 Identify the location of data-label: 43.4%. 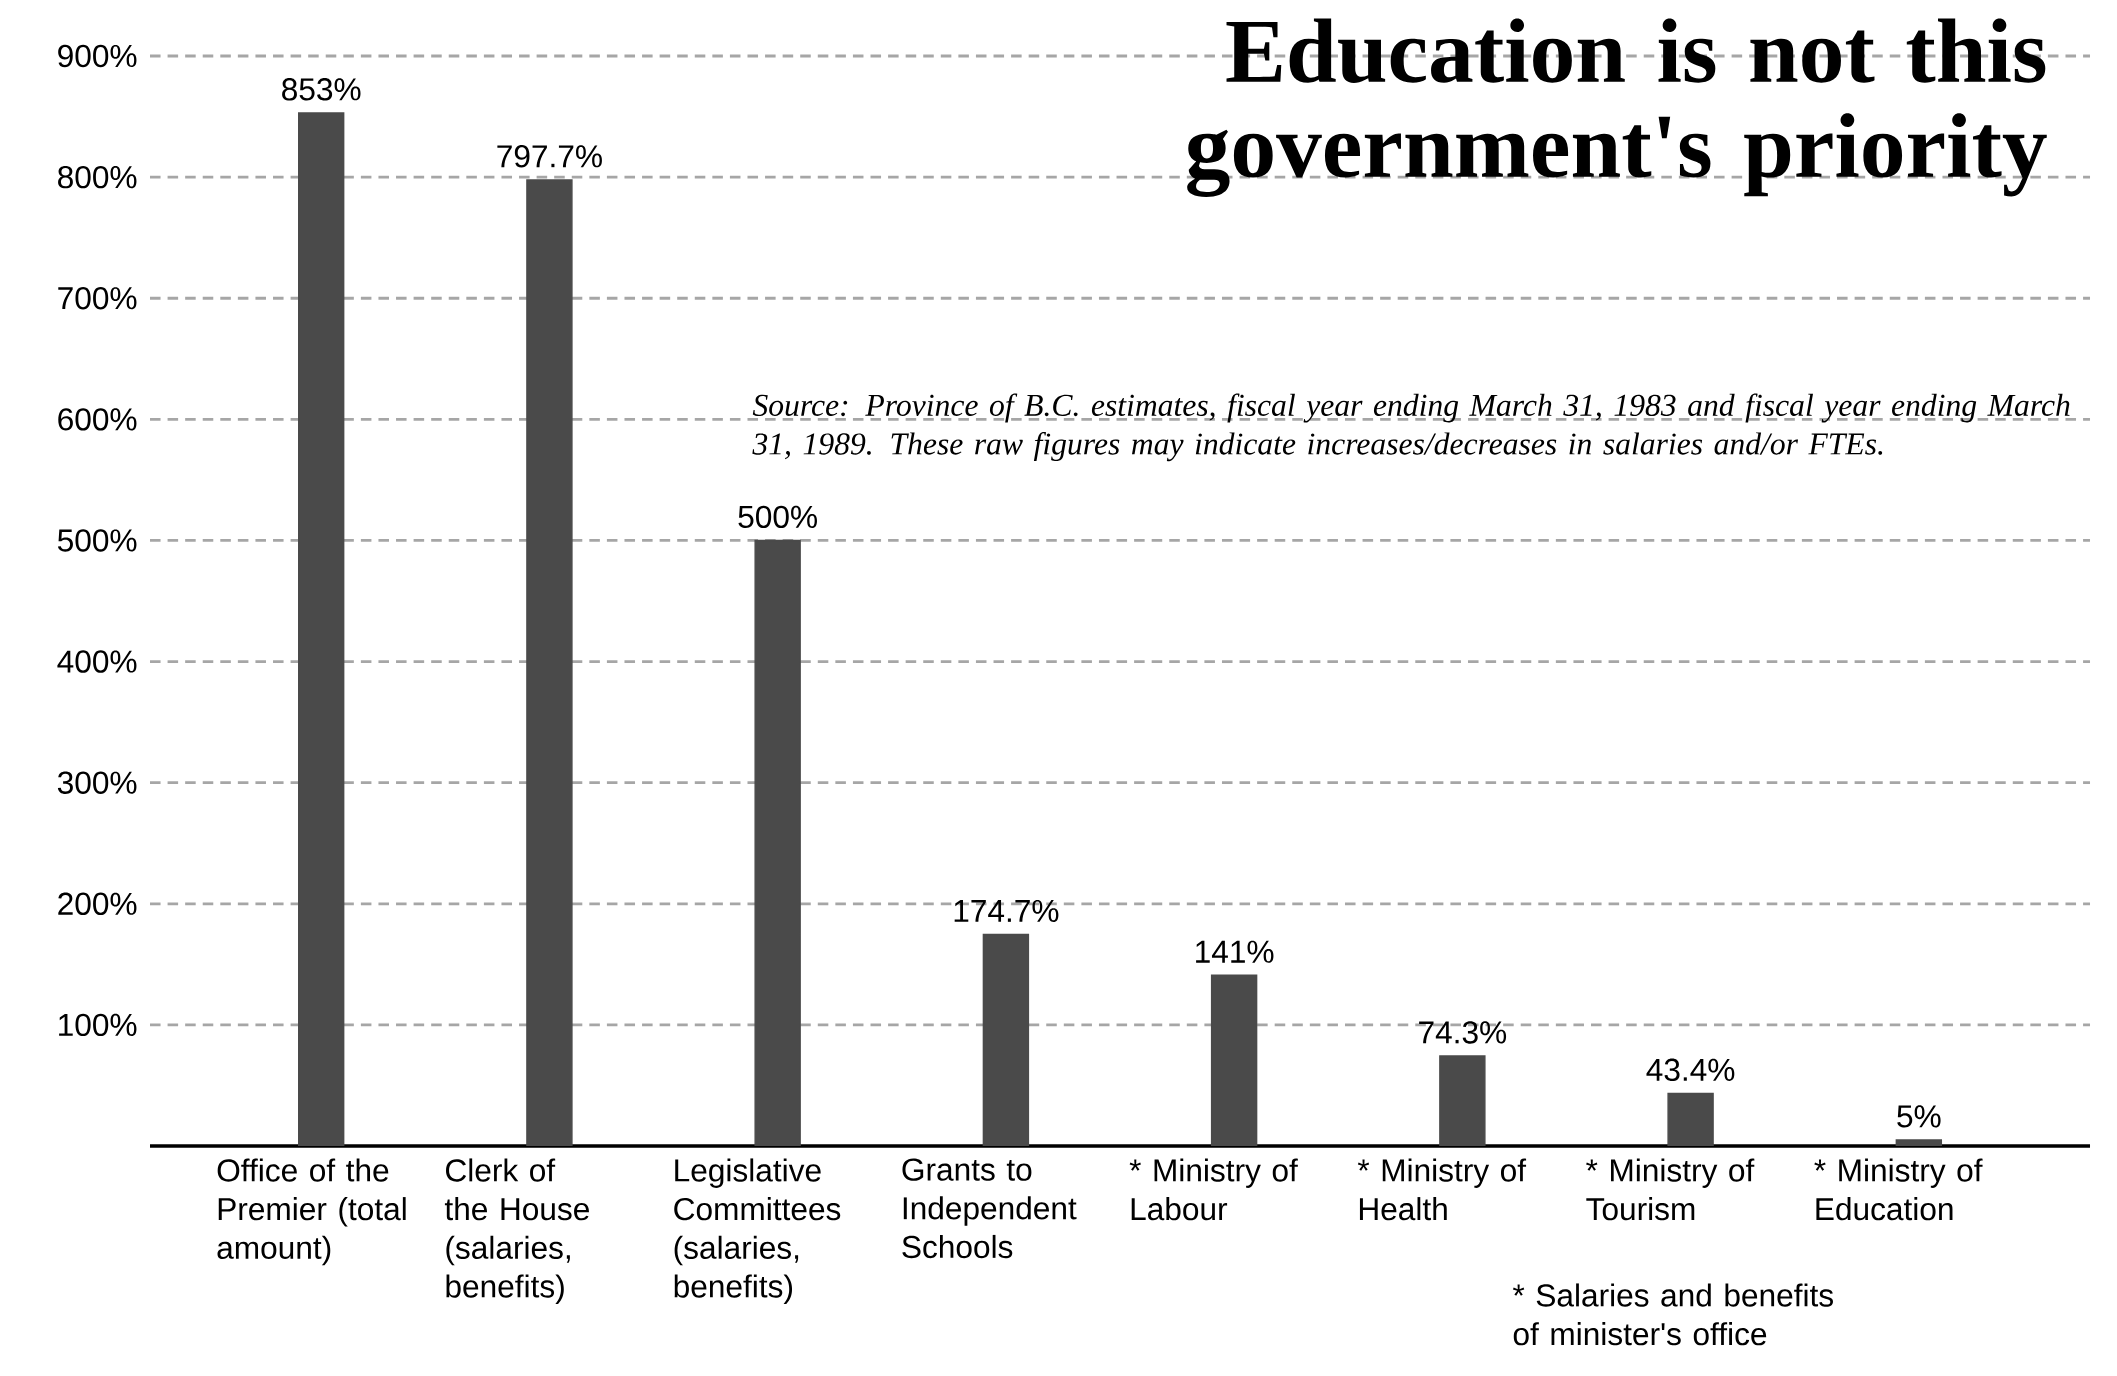
(1690, 1070).